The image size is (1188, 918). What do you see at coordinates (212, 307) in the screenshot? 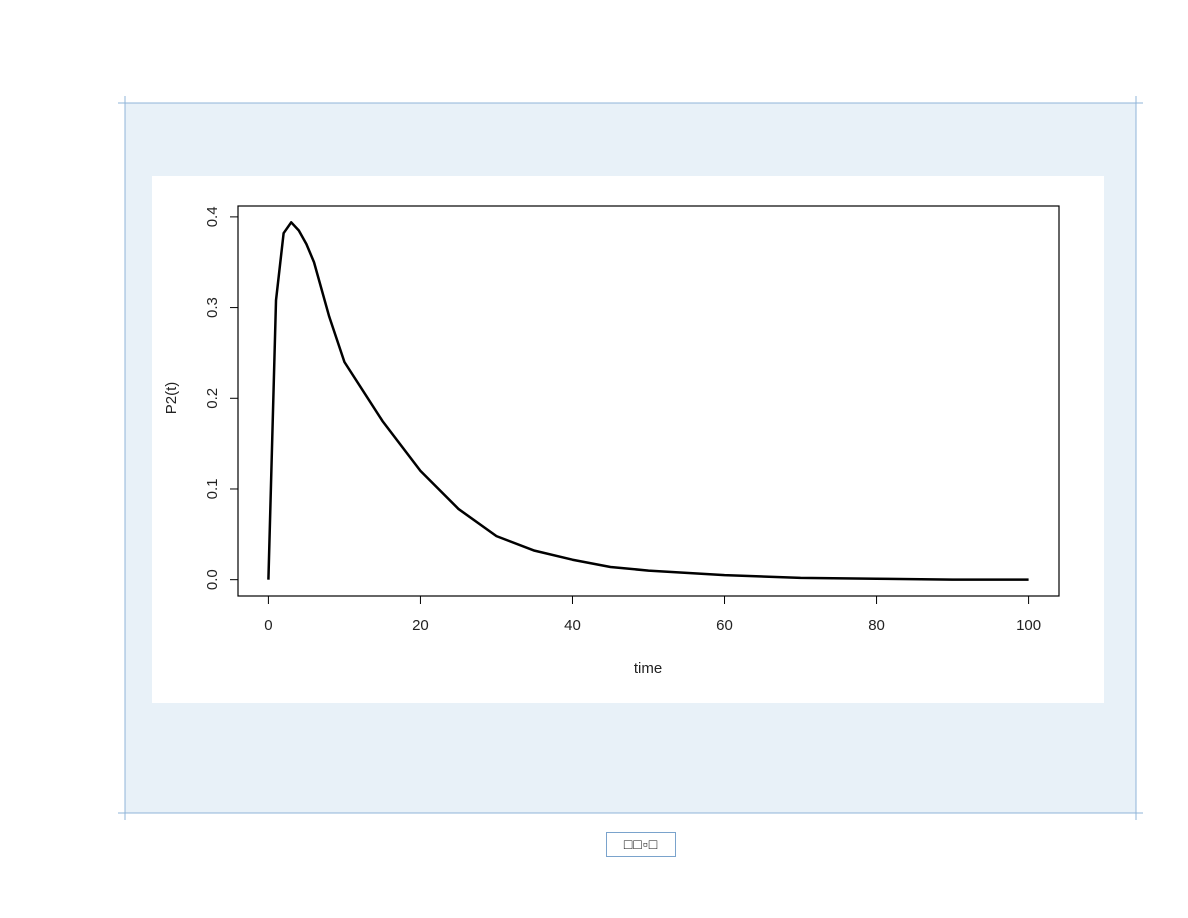
I see `y-tick-label: 0.3` at bounding box center [212, 307].